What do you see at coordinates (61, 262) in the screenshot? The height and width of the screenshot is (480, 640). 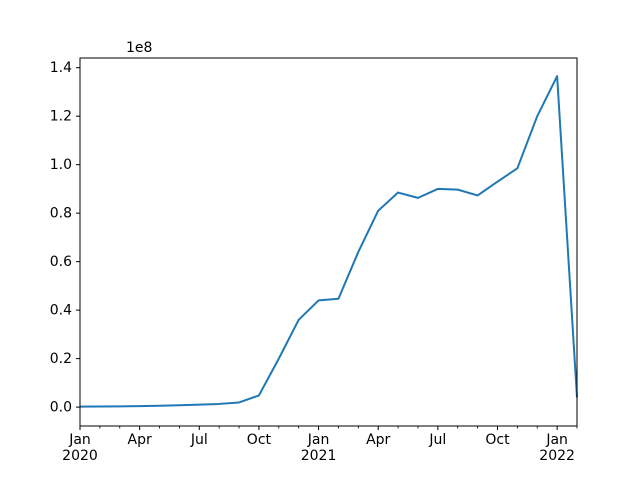 I see `y-axis-tick-label: 0.6` at bounding box center [61, 262].